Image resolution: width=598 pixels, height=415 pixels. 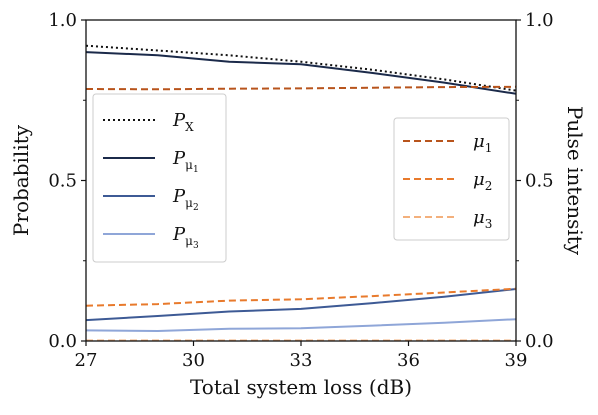 What do you see at coordinates (408, 360) in the screenshot?
I see `x-tick-label-3: 36` at bounding box center [408, 360].